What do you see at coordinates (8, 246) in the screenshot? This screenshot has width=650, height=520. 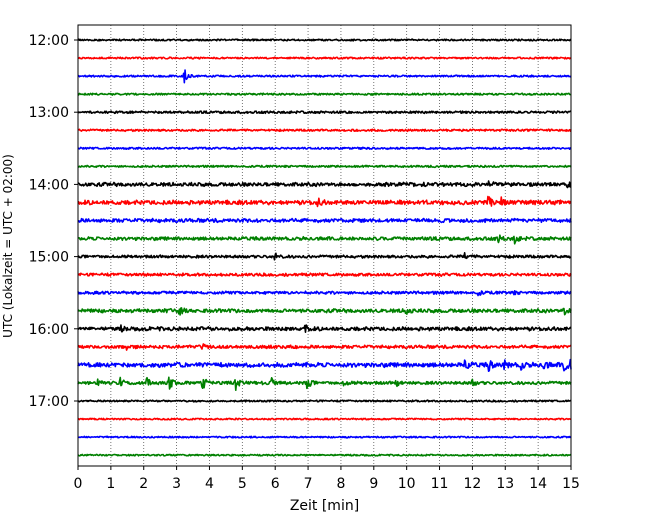 I see `y-axis-label: UTC (Lokalzeit = UTC + 02:00)` at bounding box center [8, 246].